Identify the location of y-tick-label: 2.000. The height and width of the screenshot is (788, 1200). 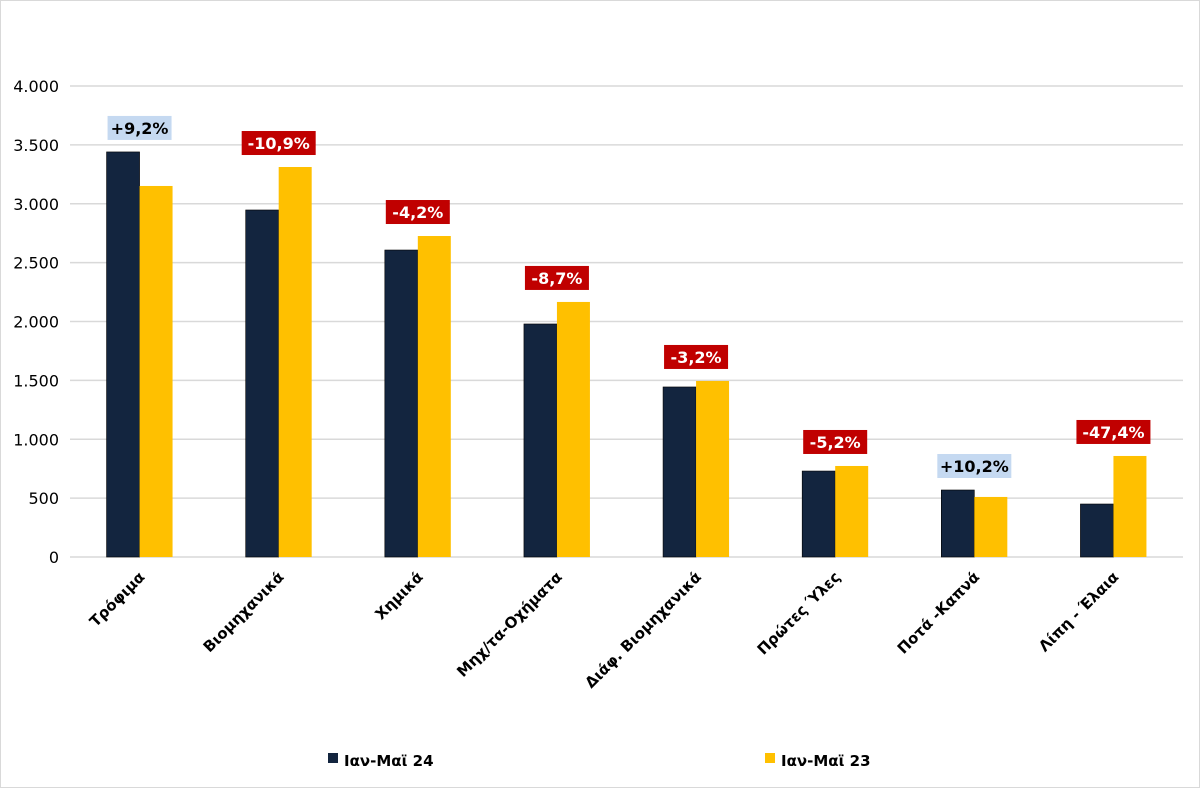
(36, 322).